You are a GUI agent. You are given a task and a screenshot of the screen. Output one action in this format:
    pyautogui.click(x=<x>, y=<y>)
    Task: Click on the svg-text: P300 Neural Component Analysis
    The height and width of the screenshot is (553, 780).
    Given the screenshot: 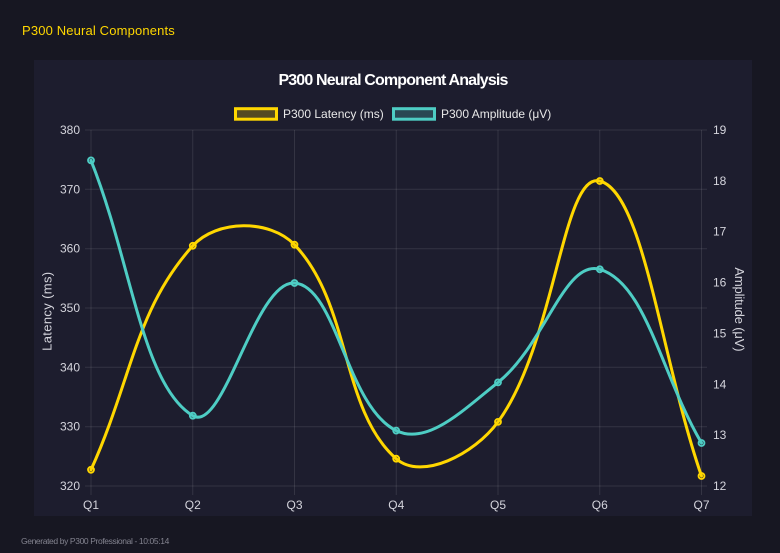 What is the action you would take?
    pyautogui.click(x=393, y=80)
    